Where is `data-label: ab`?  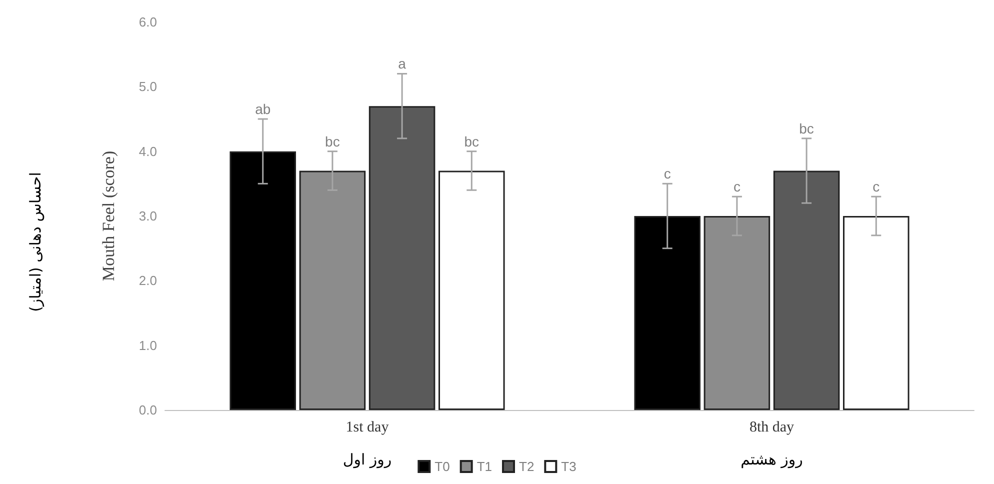 data-label: ab is located at coordinates (263, 109).